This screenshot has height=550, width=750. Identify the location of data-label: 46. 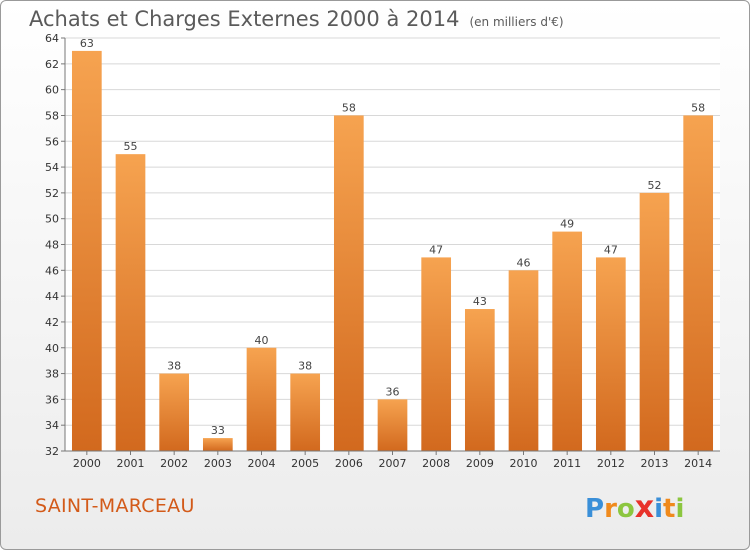
(524, 262).